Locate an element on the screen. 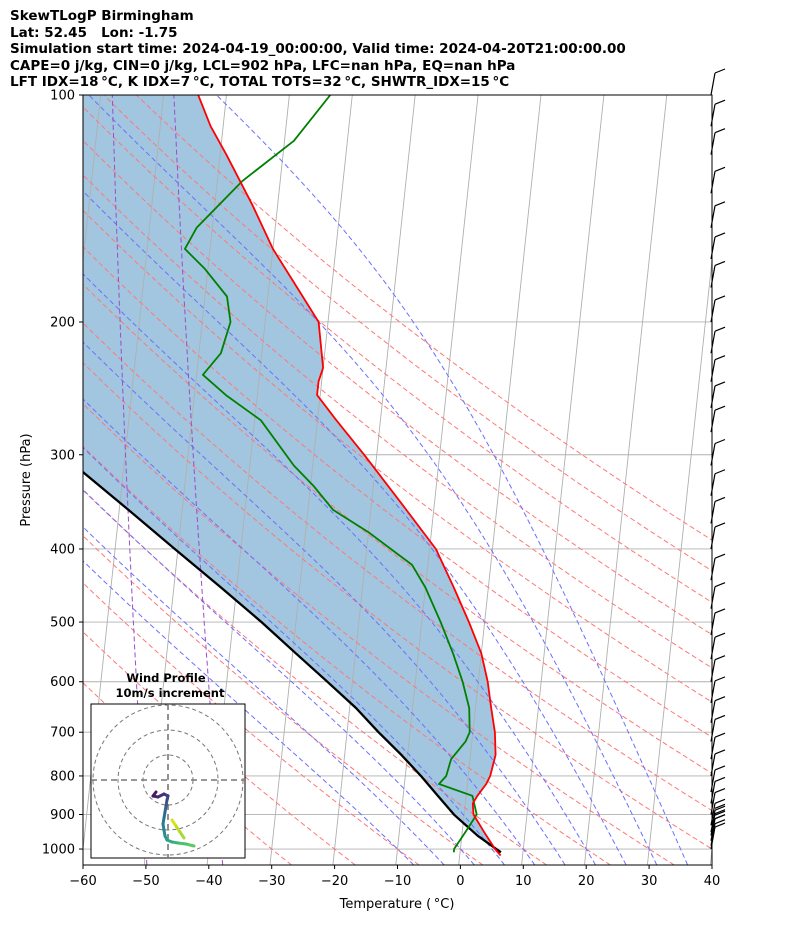 The image size is (794, 937). y-tick-label: 600 is located at coordinates (62, 682).